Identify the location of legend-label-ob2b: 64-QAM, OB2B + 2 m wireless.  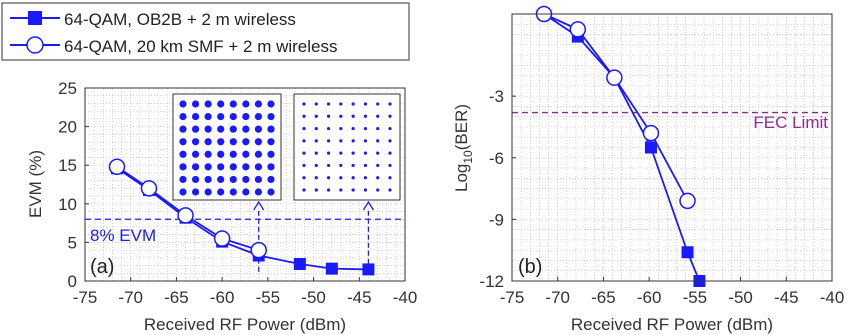
(180, 19).